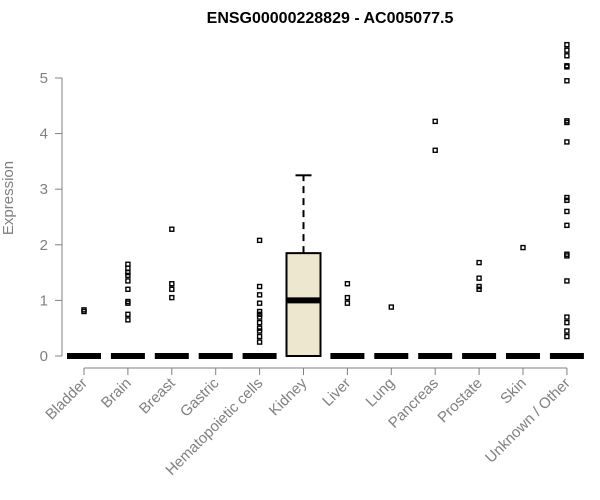  I want to click on box-group-kidney, so click(303, 265).